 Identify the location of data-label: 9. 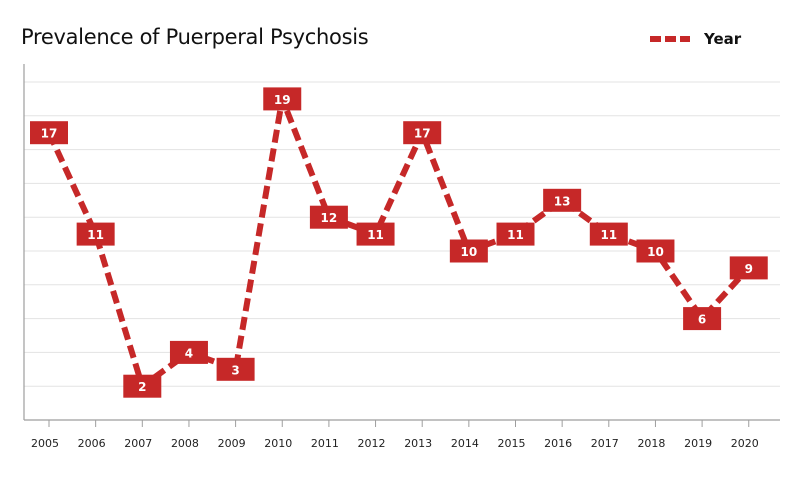
(749, 269).